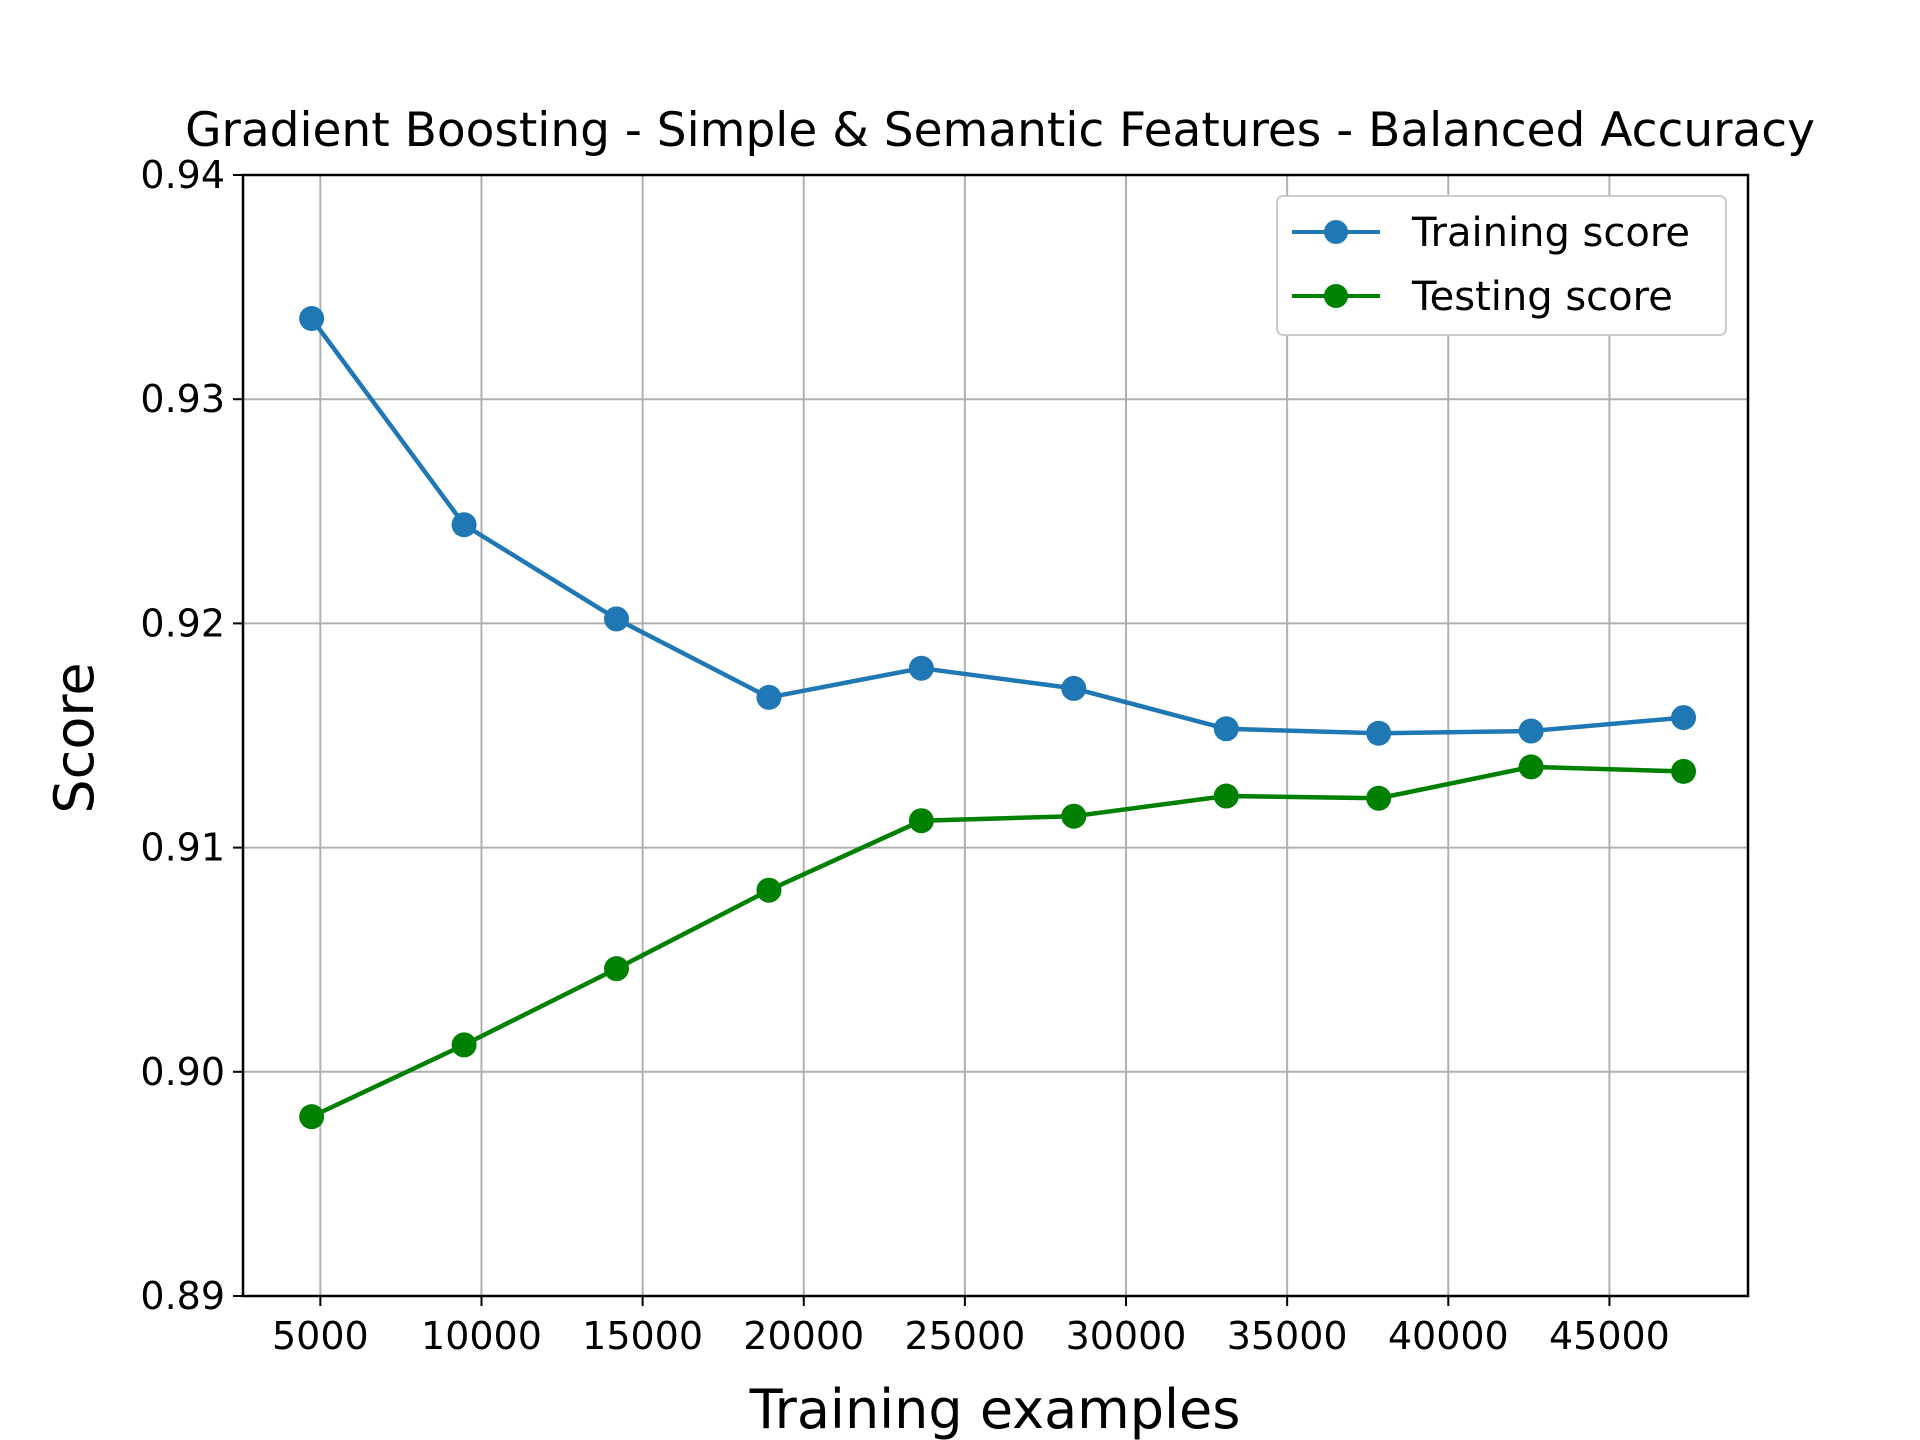  I want to click on x-tick-label: 40000, so click(1448, 1336).